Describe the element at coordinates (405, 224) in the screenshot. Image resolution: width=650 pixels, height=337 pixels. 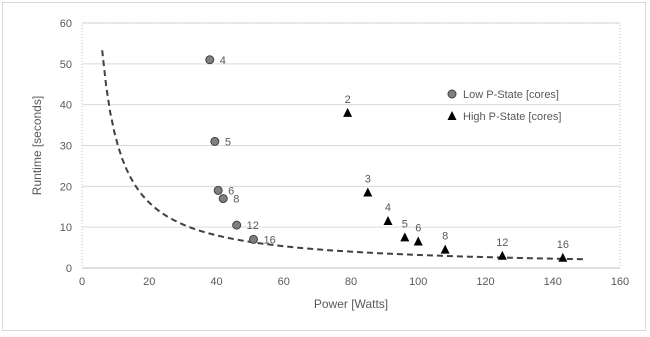
I see `data-label-s1-3: 5` at that location.